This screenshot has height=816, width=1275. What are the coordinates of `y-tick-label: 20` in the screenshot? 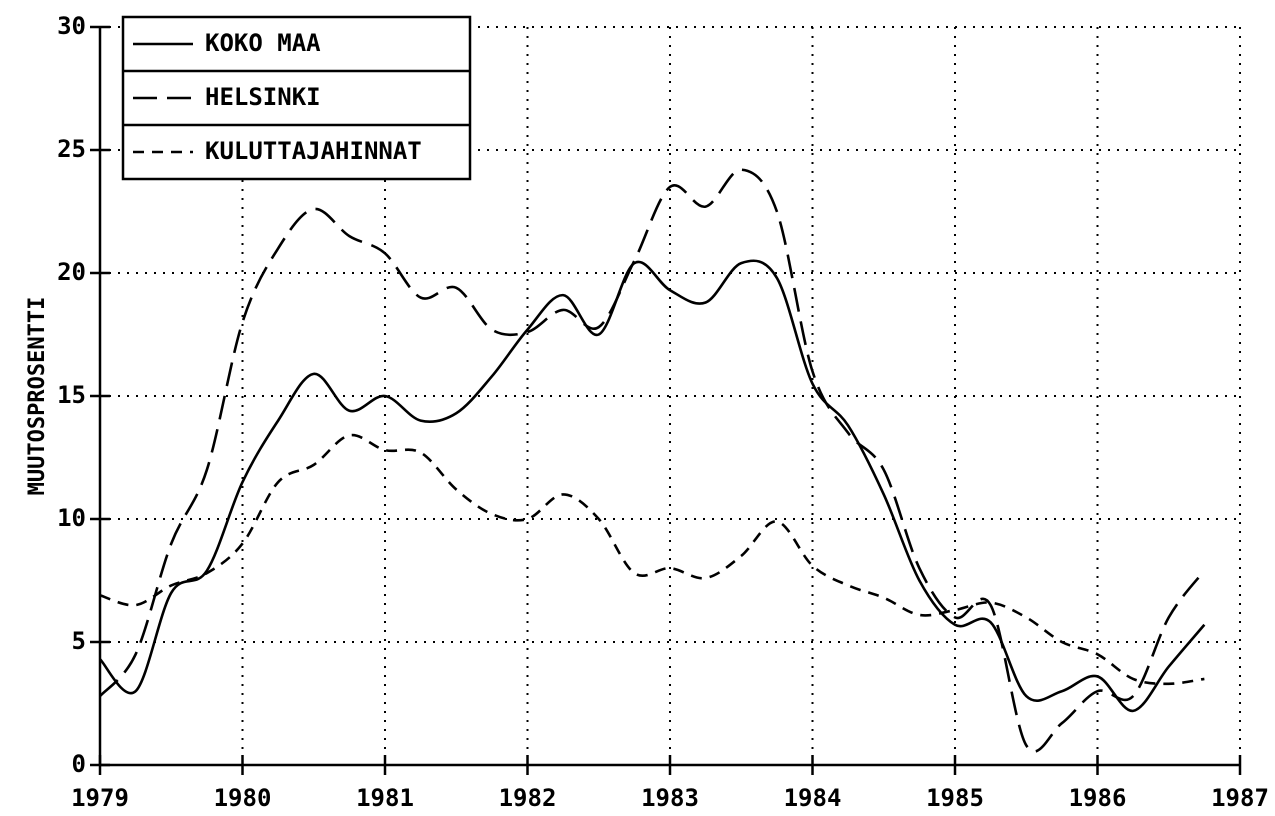 It's located at (71, 272).